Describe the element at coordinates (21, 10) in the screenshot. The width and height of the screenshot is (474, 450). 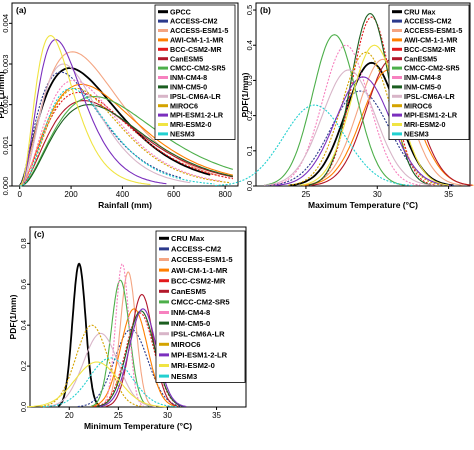
I see `panel-label: (a)` at that location.